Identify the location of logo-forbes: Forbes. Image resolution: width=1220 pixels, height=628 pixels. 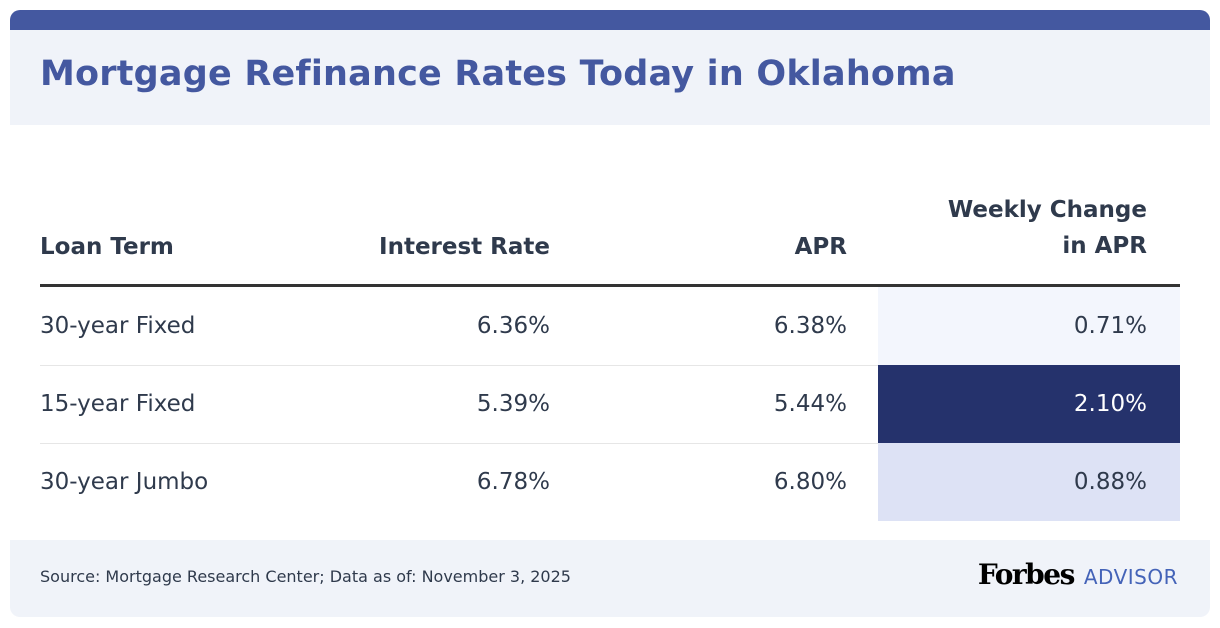
(1026, 574).